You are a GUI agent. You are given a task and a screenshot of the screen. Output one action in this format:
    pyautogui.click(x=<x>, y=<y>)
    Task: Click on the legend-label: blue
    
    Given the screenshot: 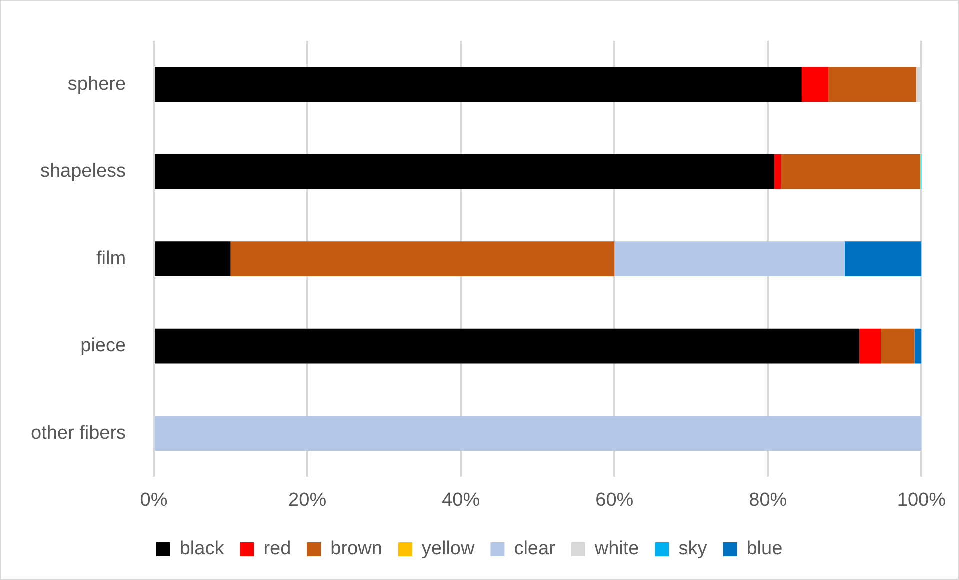 What is the action you would take?
    pyautogui.click(x=764, y=549)
    